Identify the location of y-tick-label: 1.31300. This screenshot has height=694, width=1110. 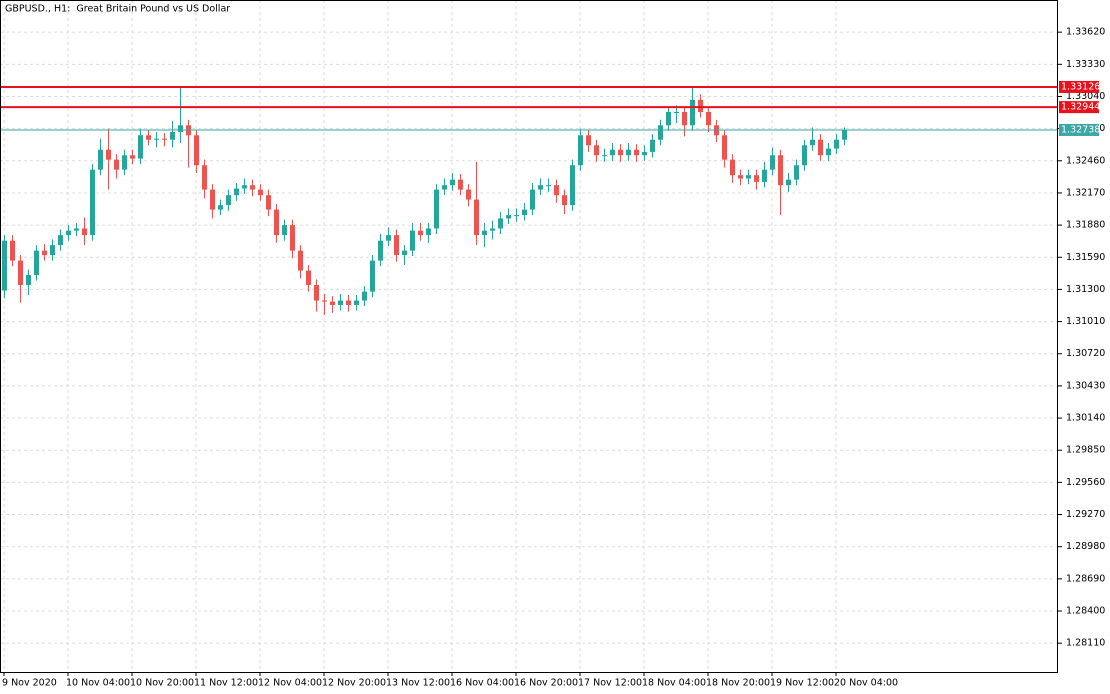
(1085, 289).